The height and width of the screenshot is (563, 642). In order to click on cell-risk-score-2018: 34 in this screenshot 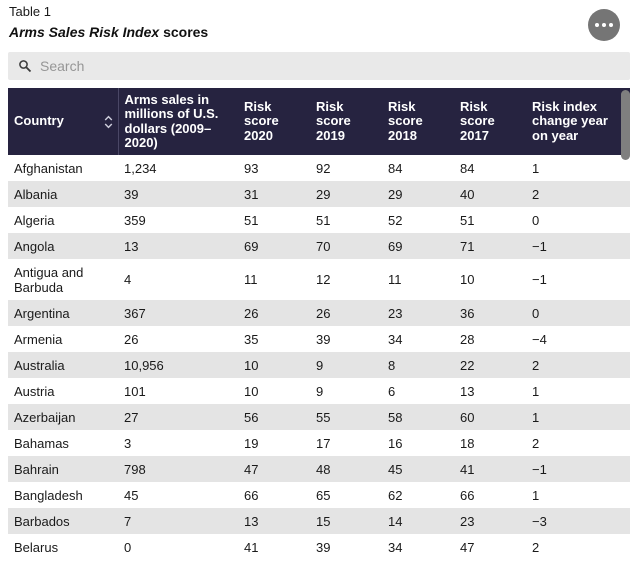, I will do `click(395, 547)`.